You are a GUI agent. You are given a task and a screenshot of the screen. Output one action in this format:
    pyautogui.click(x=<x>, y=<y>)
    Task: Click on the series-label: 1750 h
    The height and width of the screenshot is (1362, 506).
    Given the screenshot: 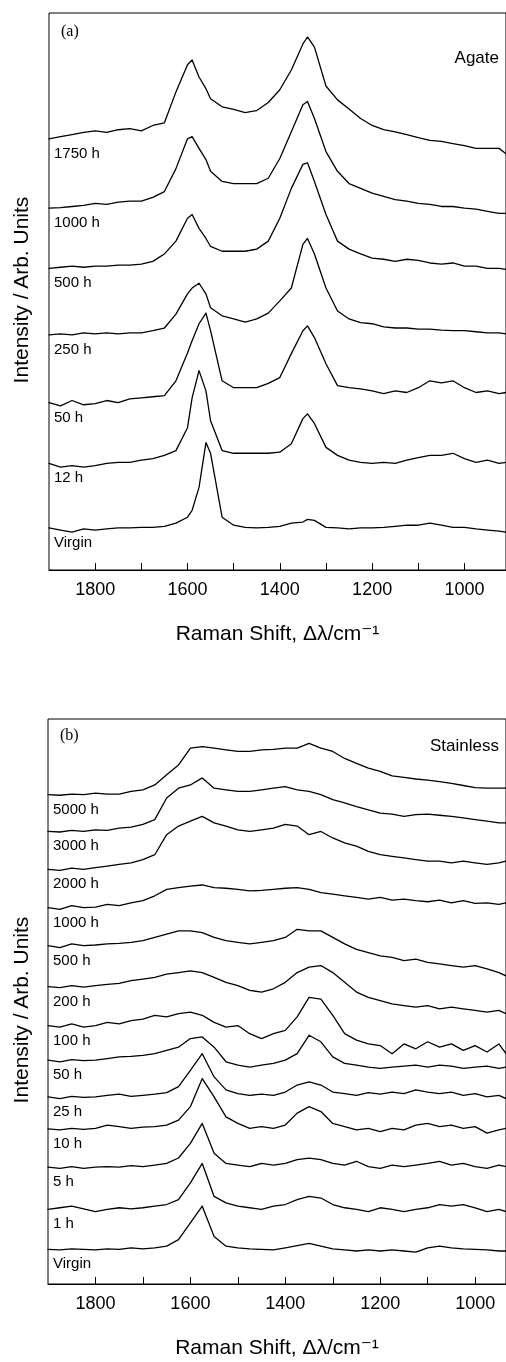 What is the action you would take?
    pyautogui.click(x=77, y=152)
    